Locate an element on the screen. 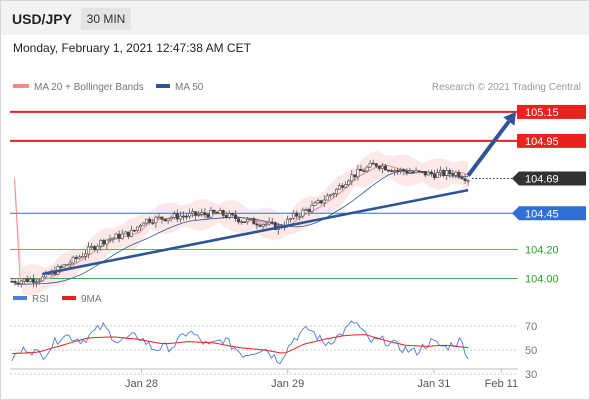  legend-label-9ma: 9MA is located at coordinates (91, 299).